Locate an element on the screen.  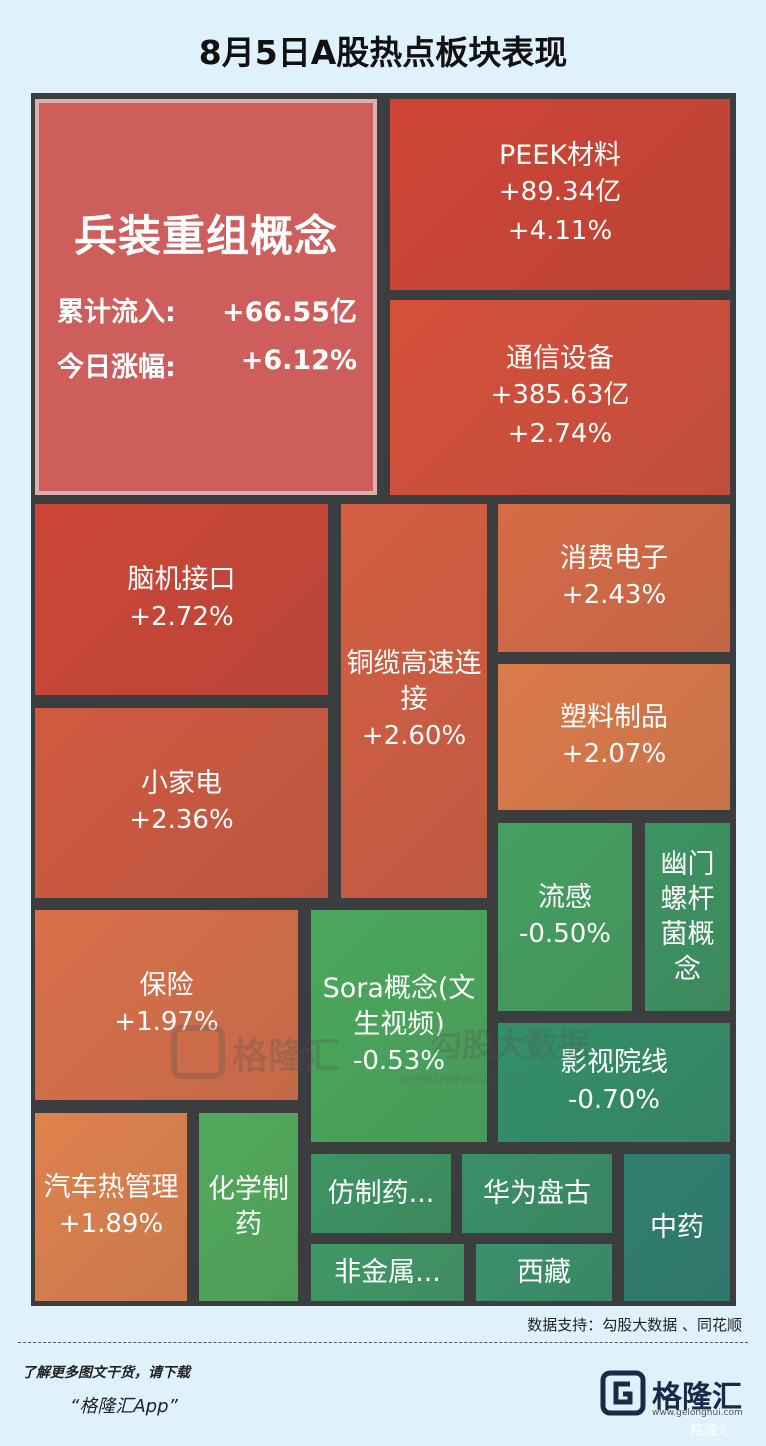
tile-tcm: 中药 is located at coordinates (677, 1227).